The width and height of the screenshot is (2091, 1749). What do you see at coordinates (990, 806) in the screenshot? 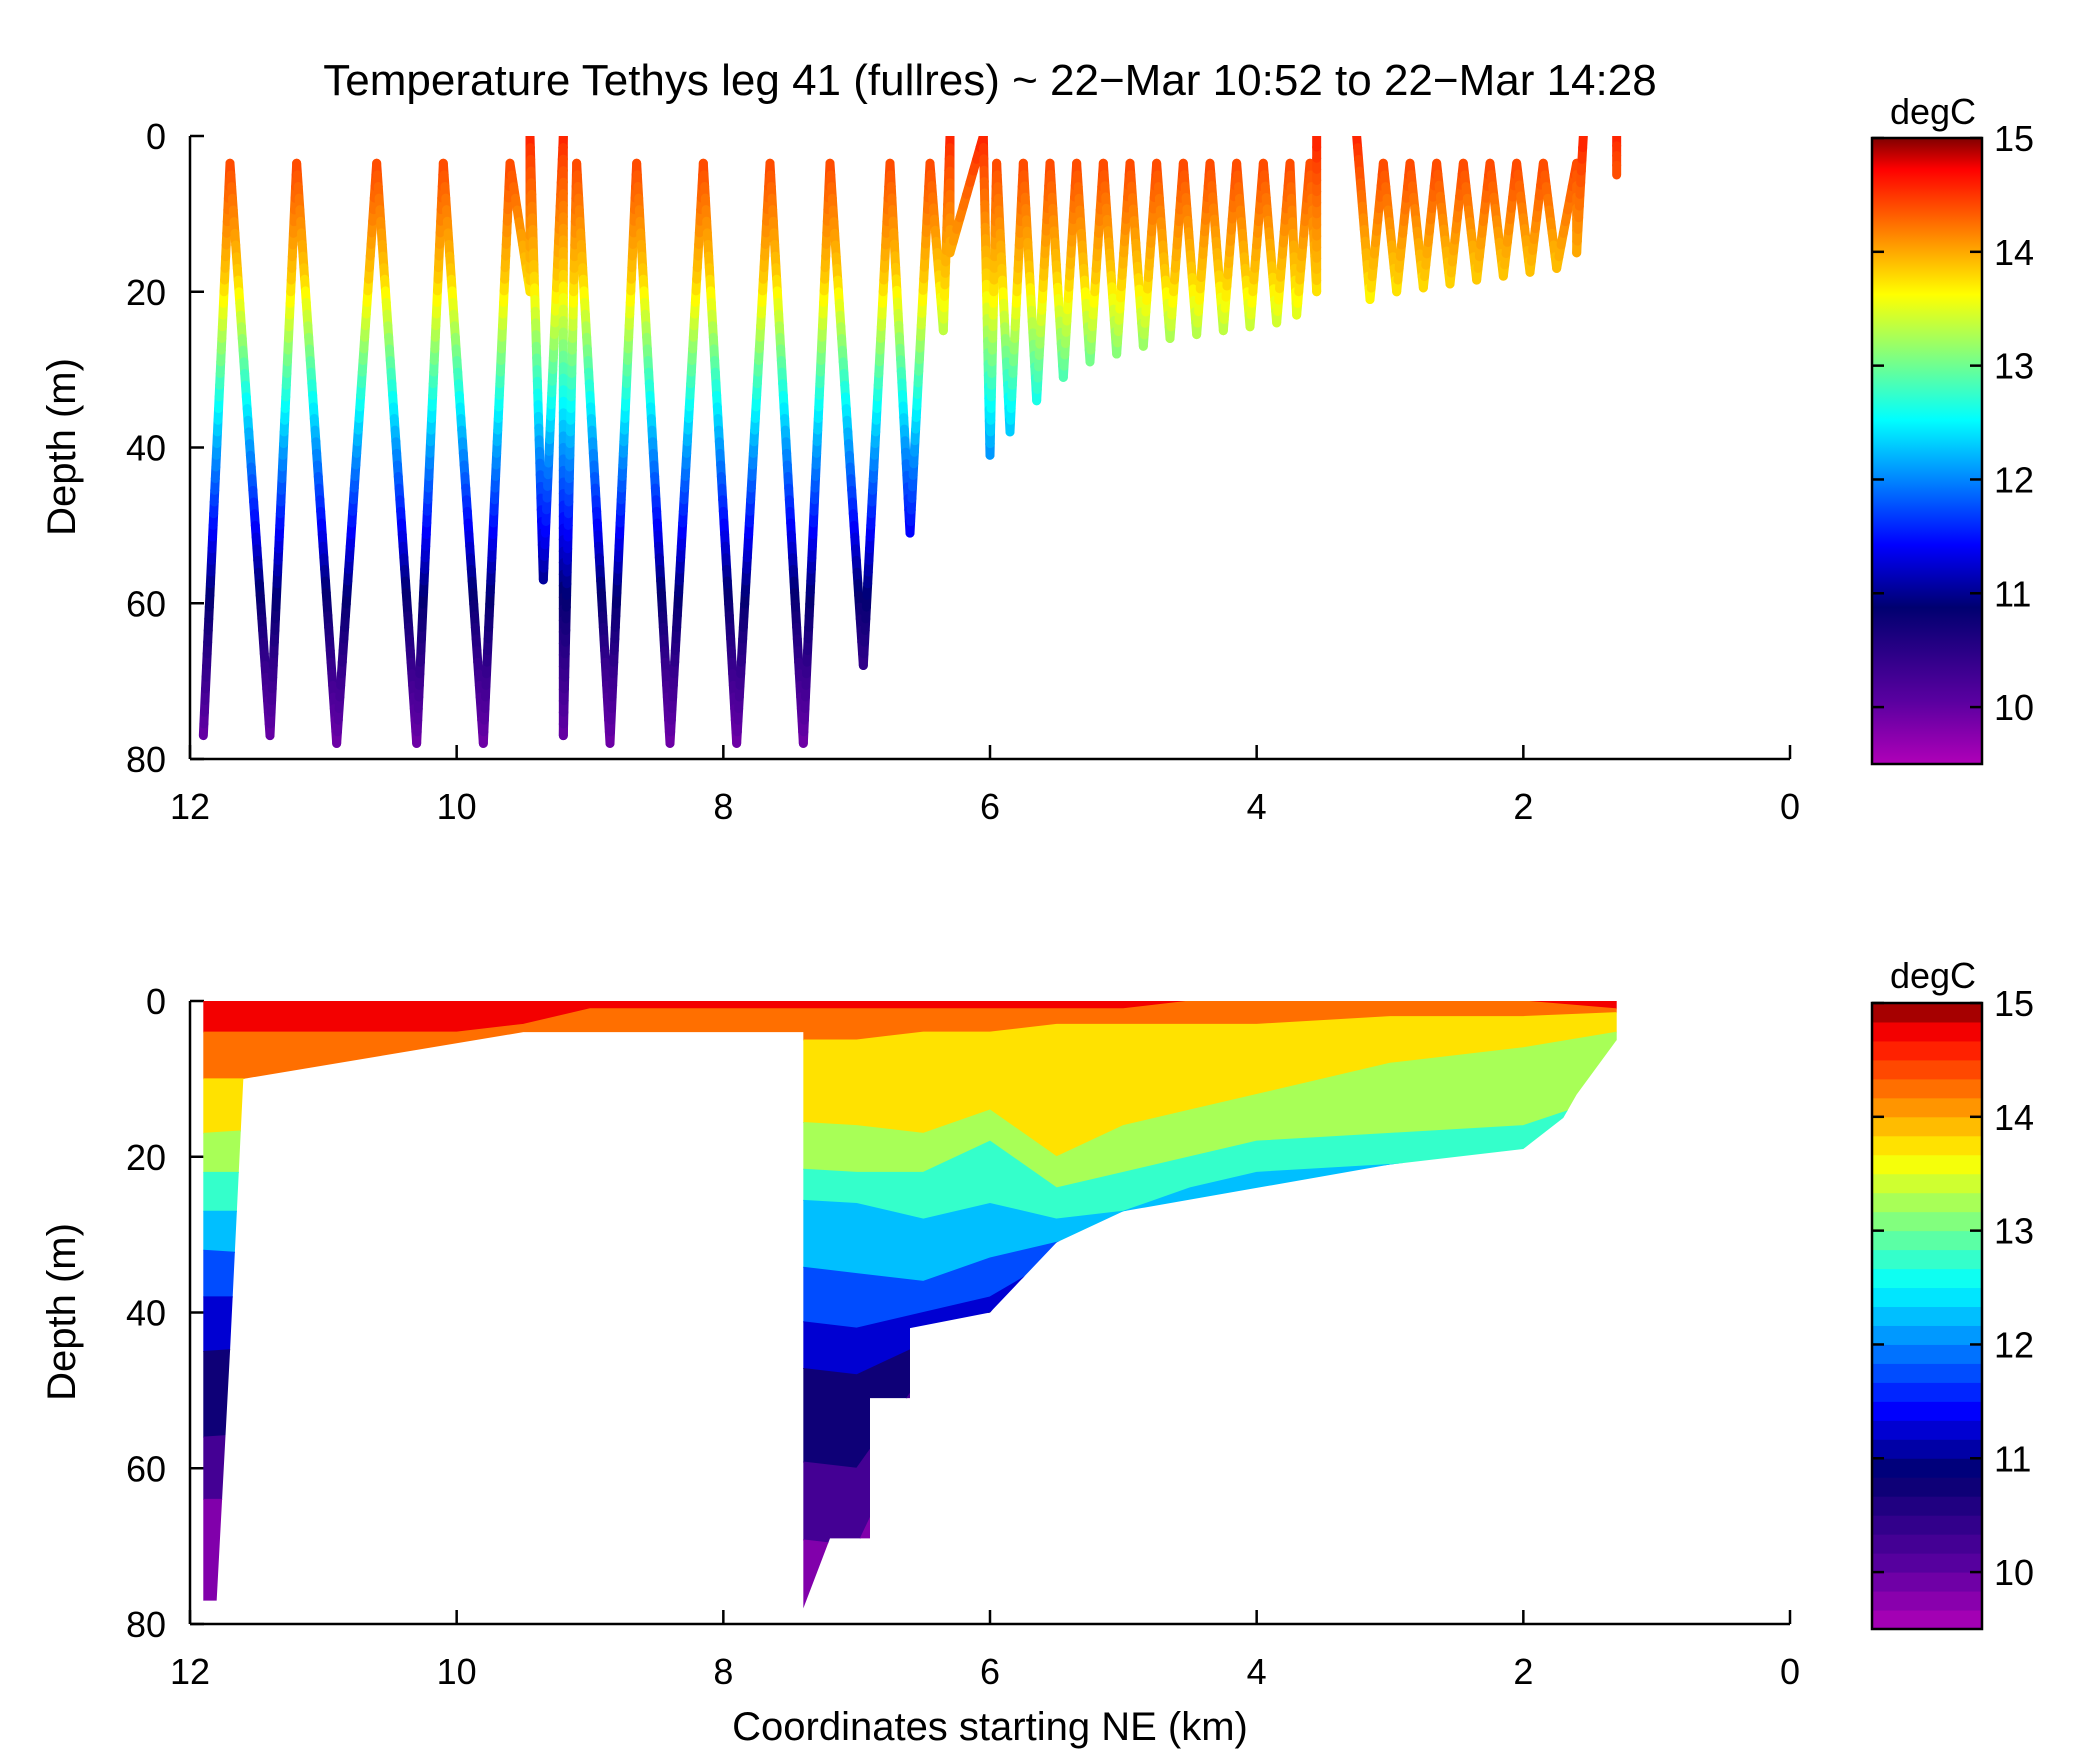
I see `top-x-tick-label: 6` at bounding box center [990, 806].